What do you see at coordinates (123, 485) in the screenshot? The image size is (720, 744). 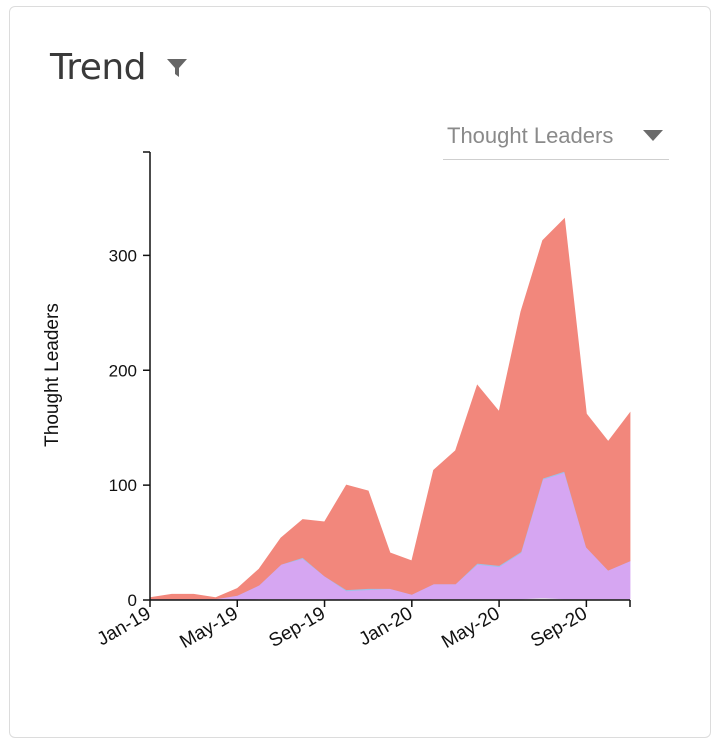 I see `y-tick-label: 100` at bounding box center [123, 485].